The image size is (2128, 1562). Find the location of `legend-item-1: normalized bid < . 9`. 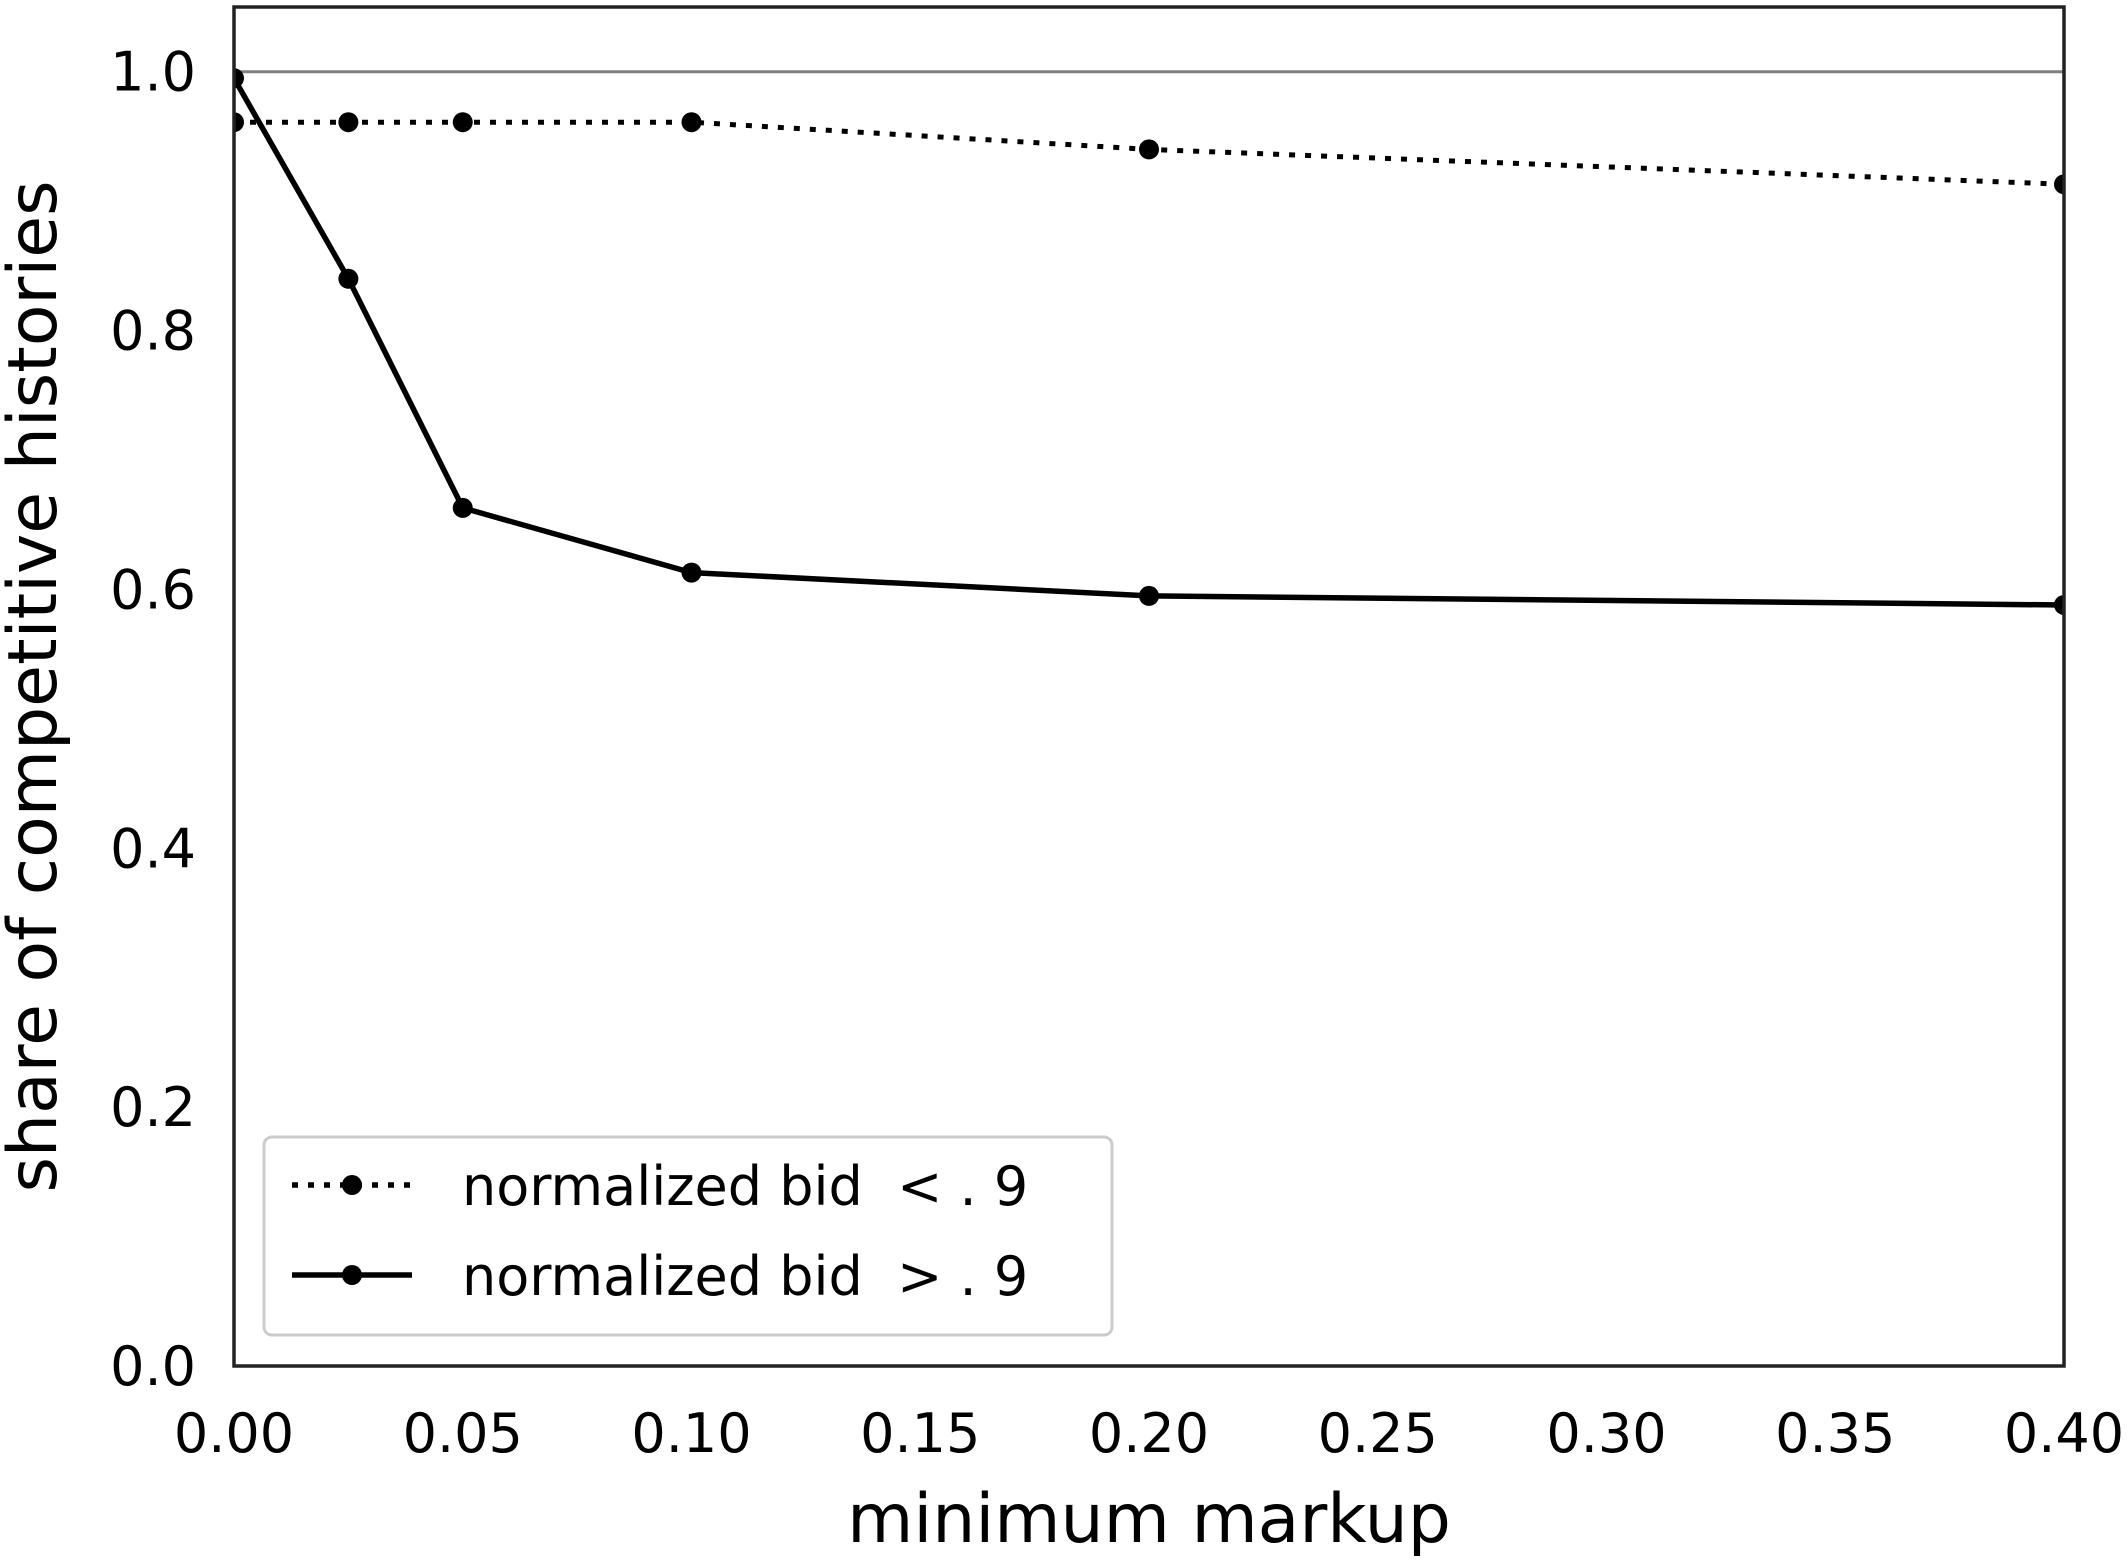

legend-item-1: normalized bid < . 9 is located at coordinates (660, 1186).